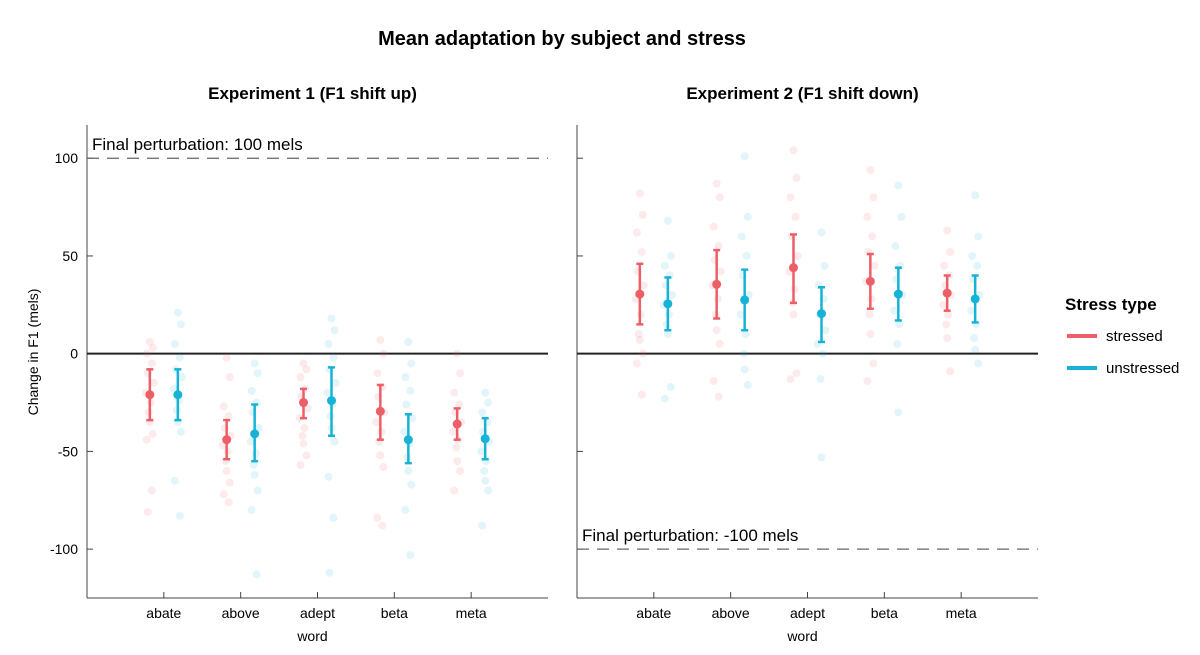  I want to click on x-tick-label: meta, so click(961, 613).